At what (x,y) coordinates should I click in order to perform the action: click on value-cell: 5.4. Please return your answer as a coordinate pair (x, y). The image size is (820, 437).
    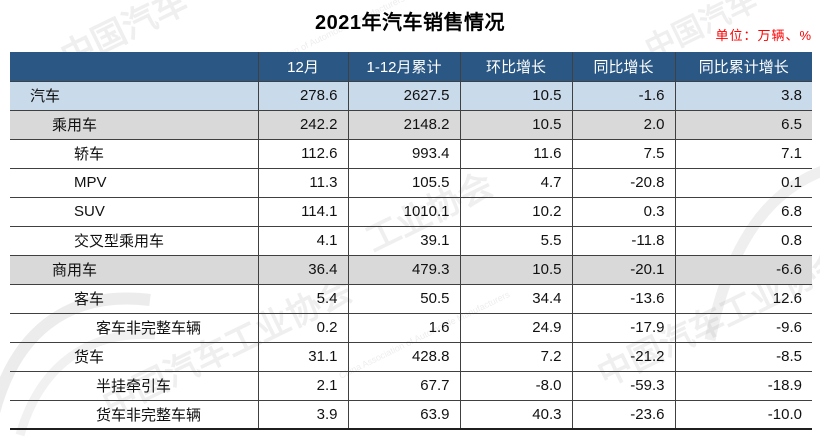
    Looking at the image, I should click on (303, 298).